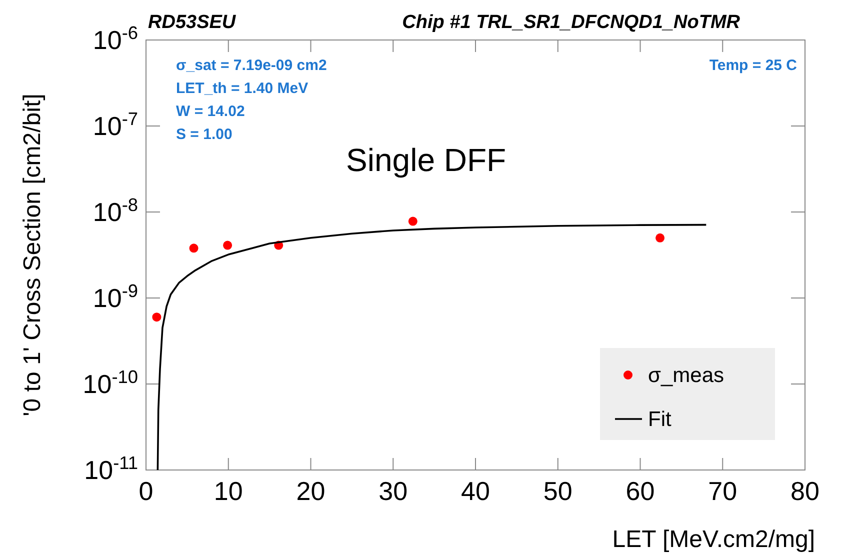 Image resolution: width=848 pixels, height=559 pixels. What do you see at coordinates (242, 88) in the screenshot?
I see `annotation: LET_th = 1.40 MeV` at bounding box center [242, 88].